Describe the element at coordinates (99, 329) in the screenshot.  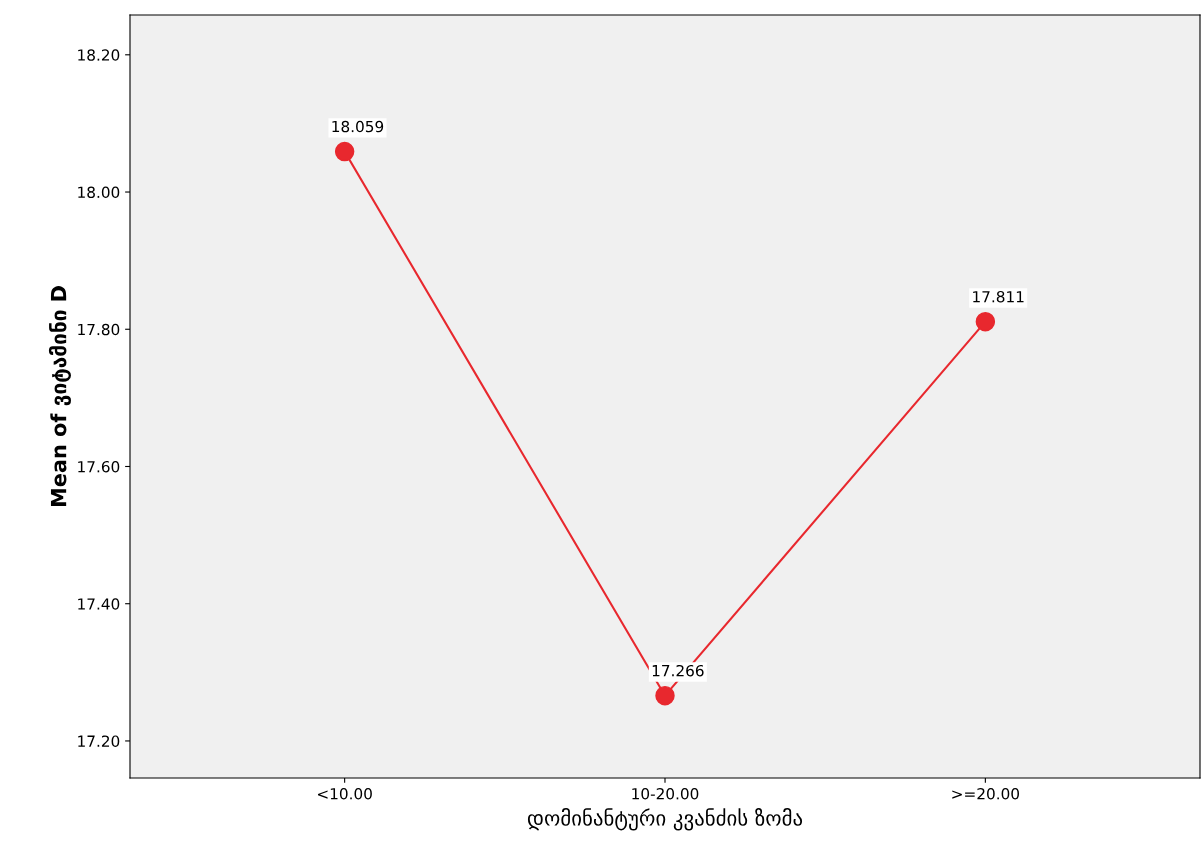
I see `y-tick-label: 17.80` at that location.